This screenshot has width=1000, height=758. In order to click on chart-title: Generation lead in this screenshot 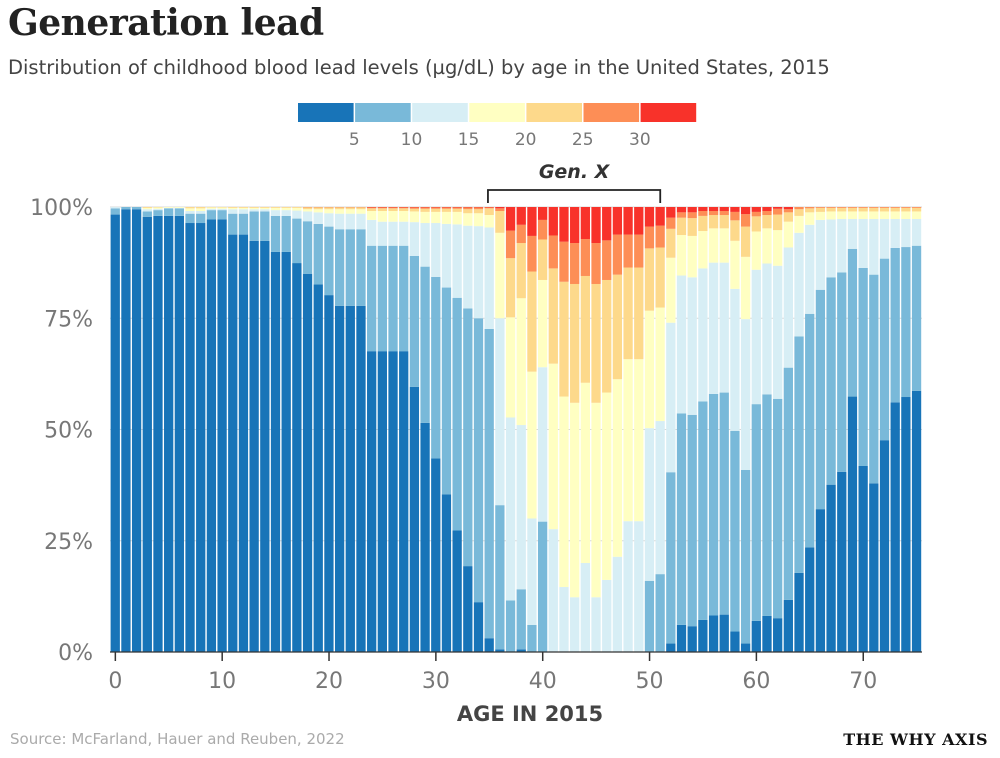, I will do `click(166, 23)`.